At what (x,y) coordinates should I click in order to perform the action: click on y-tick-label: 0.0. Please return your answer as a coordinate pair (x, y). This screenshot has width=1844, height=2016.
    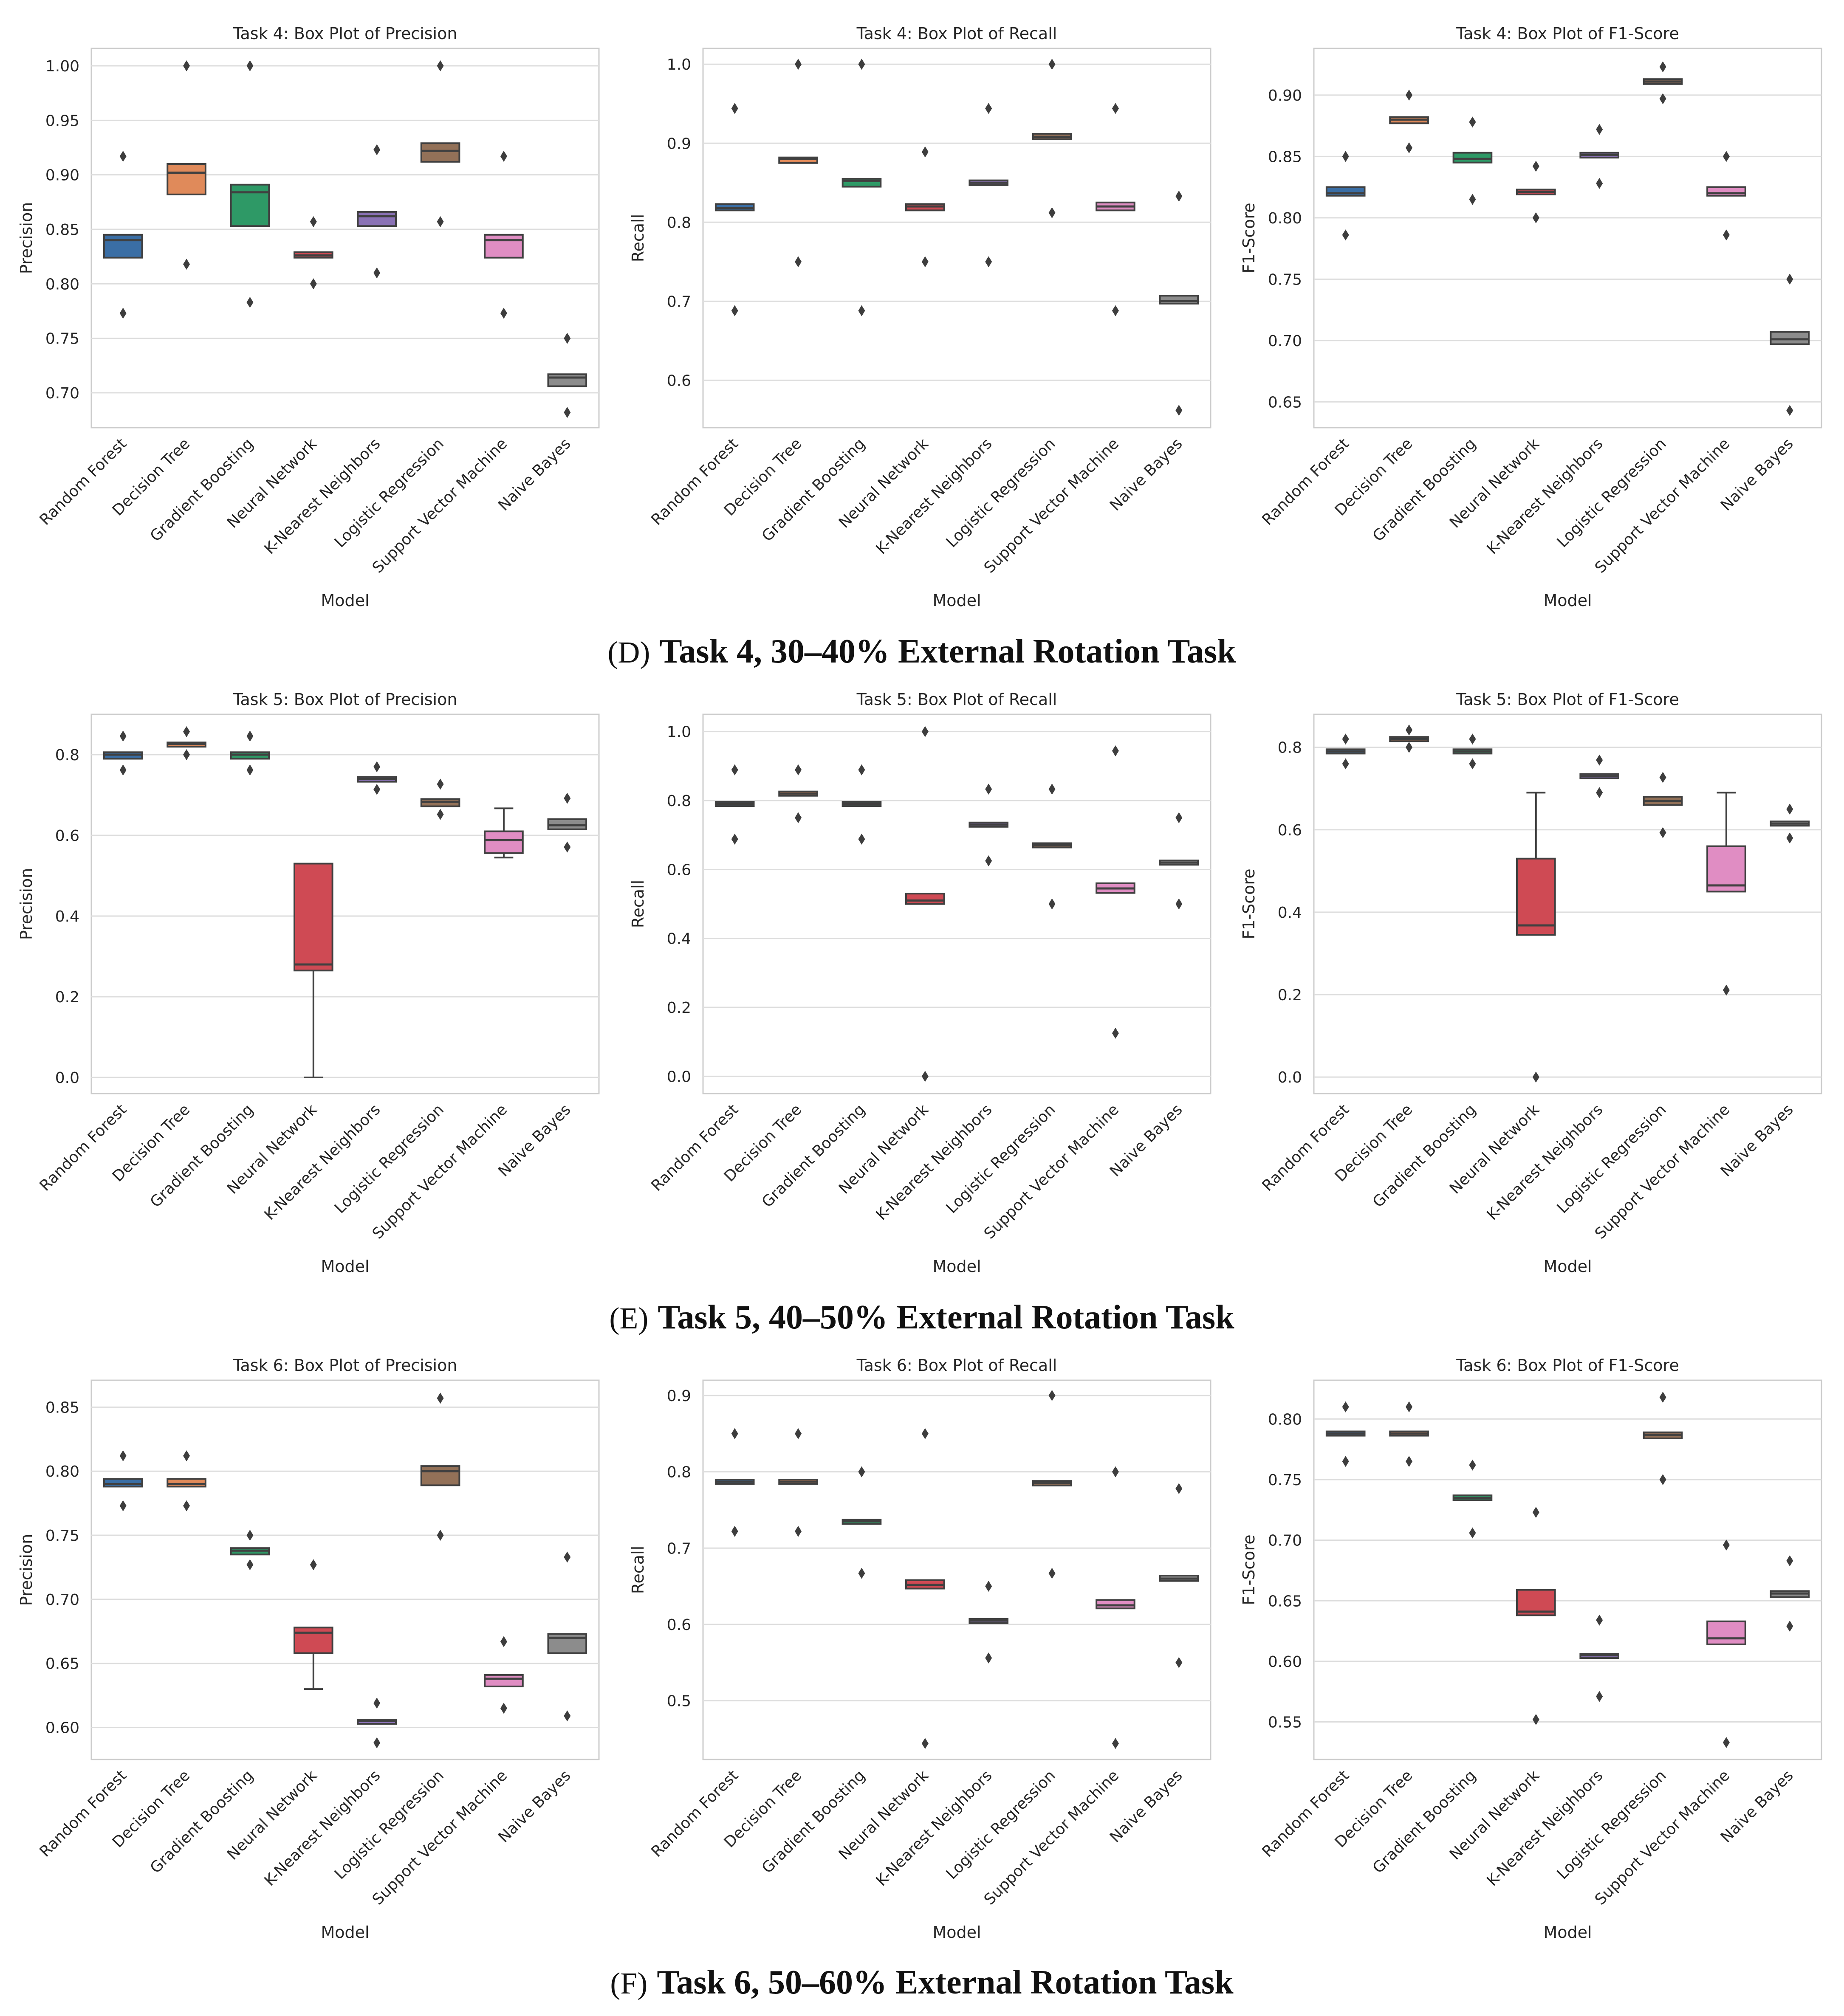
    Looking at the image, I should click on (67, 1078).